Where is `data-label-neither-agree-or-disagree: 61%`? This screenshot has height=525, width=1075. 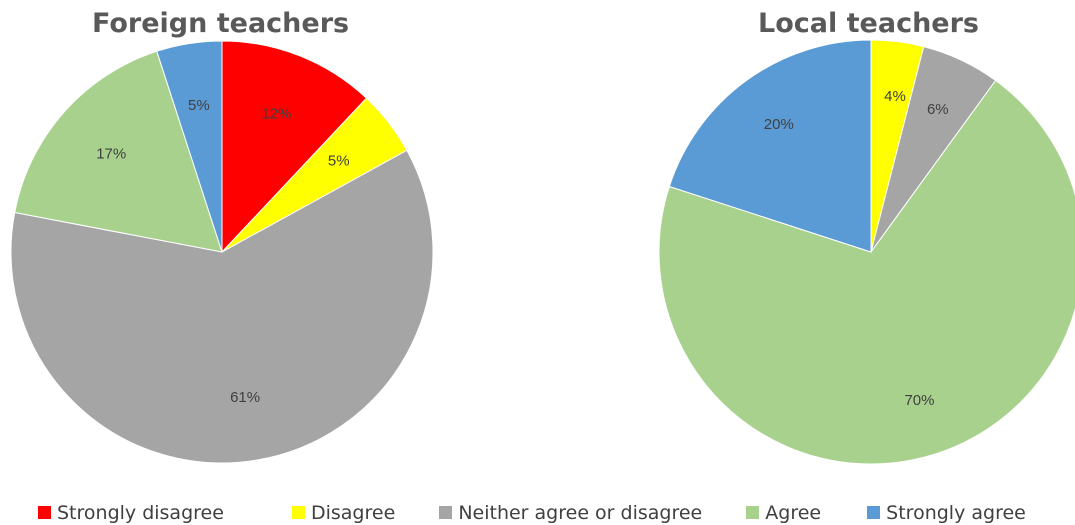
data-label-neither-agree-or-disagree: 61% is located at coordinates (245, 397).